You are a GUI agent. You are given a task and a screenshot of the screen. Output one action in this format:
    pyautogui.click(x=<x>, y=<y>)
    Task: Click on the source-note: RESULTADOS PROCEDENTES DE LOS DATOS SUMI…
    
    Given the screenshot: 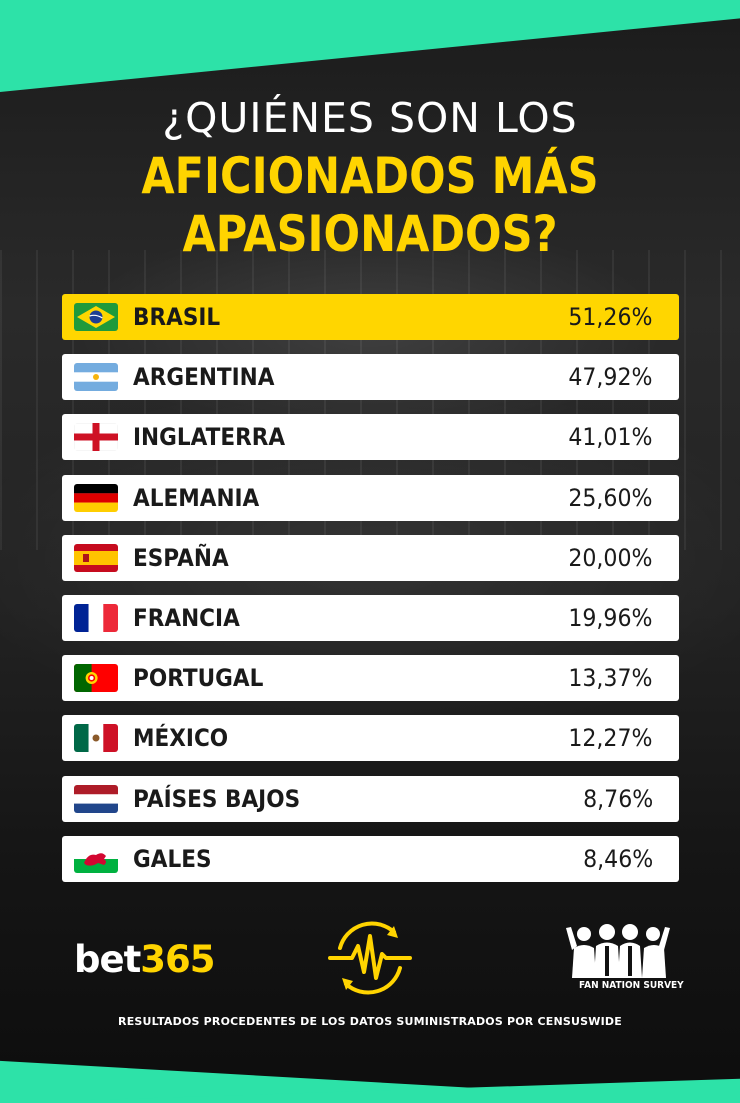 What is the action you would take?
    pyautogui.click(x=370, y=1021)
    